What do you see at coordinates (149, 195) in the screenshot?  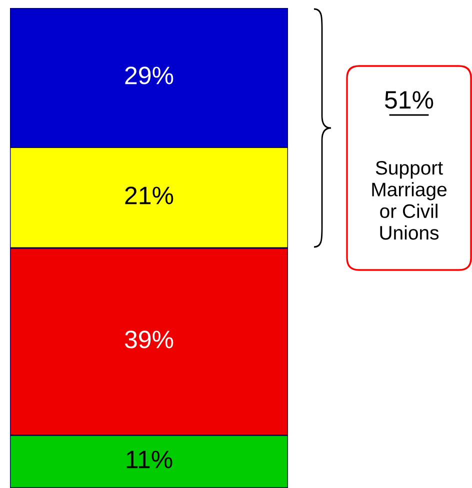 I see `data-label: 21%` at bounding box center [149, 195].